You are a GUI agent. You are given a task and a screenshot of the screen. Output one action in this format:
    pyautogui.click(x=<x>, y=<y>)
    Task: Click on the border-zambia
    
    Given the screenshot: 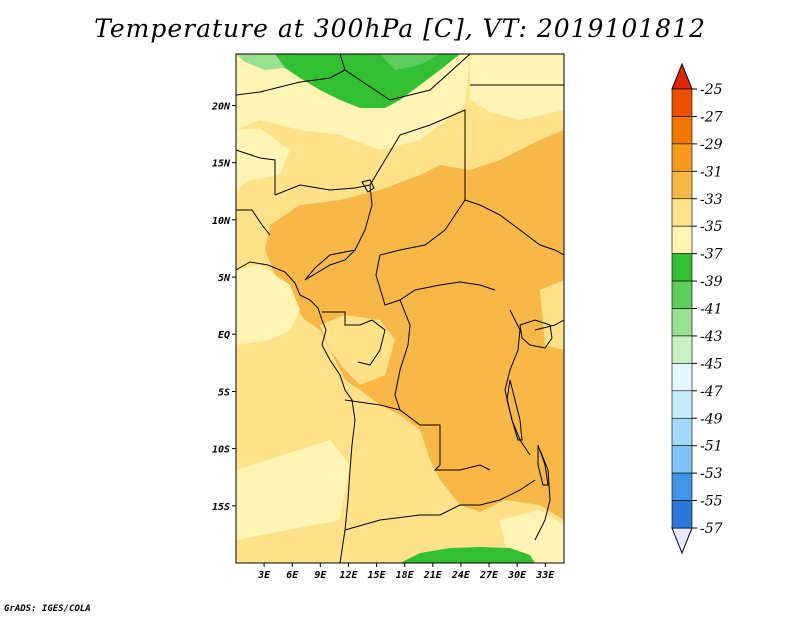 What is the action you would take?
    pyautogui.click(x=487, y=497)
    